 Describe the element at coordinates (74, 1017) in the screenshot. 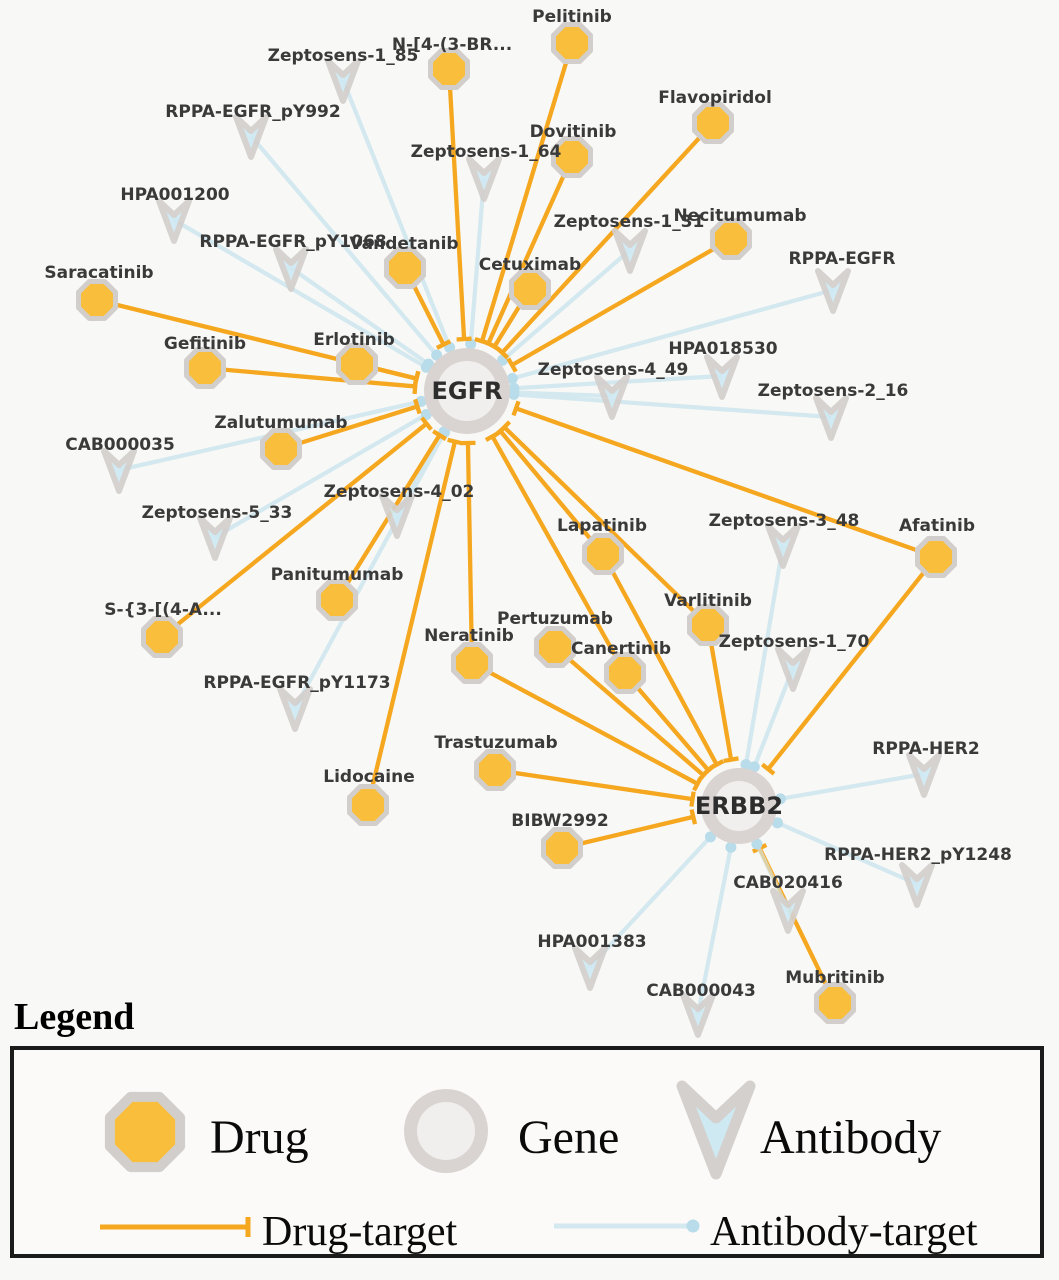

I see `legend-title: Legend` at that location.